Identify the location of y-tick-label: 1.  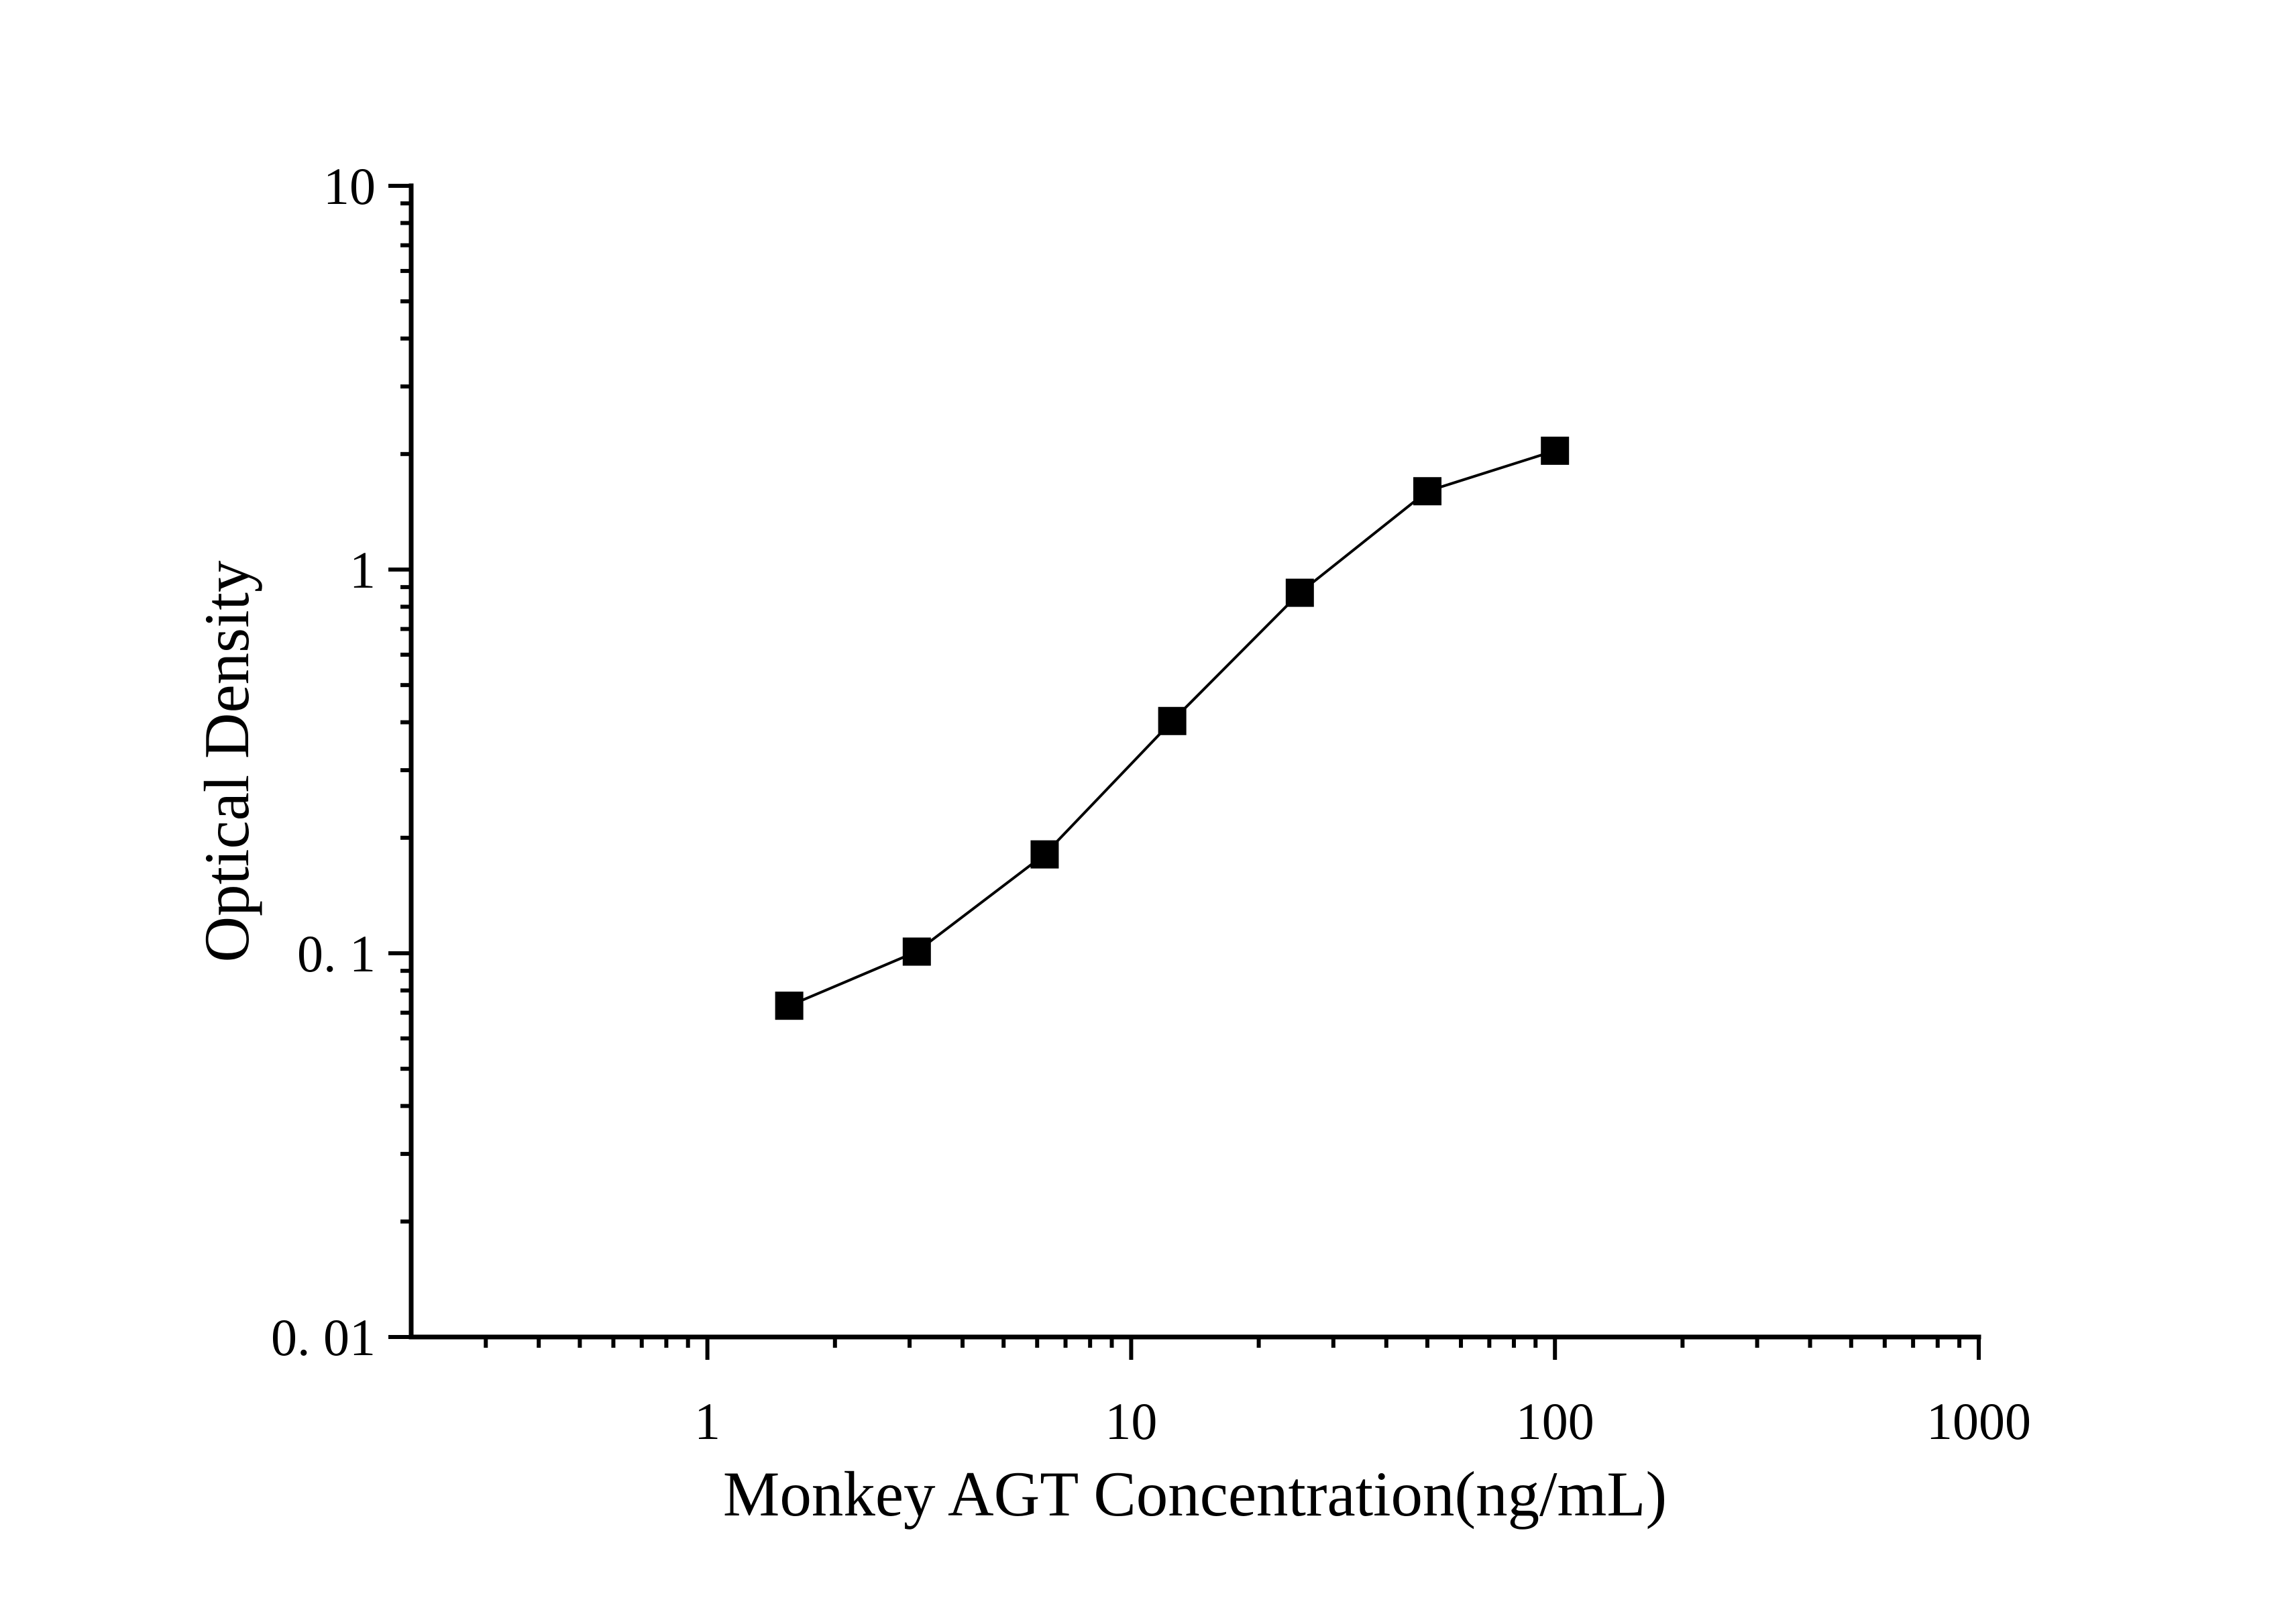
(362, 570).